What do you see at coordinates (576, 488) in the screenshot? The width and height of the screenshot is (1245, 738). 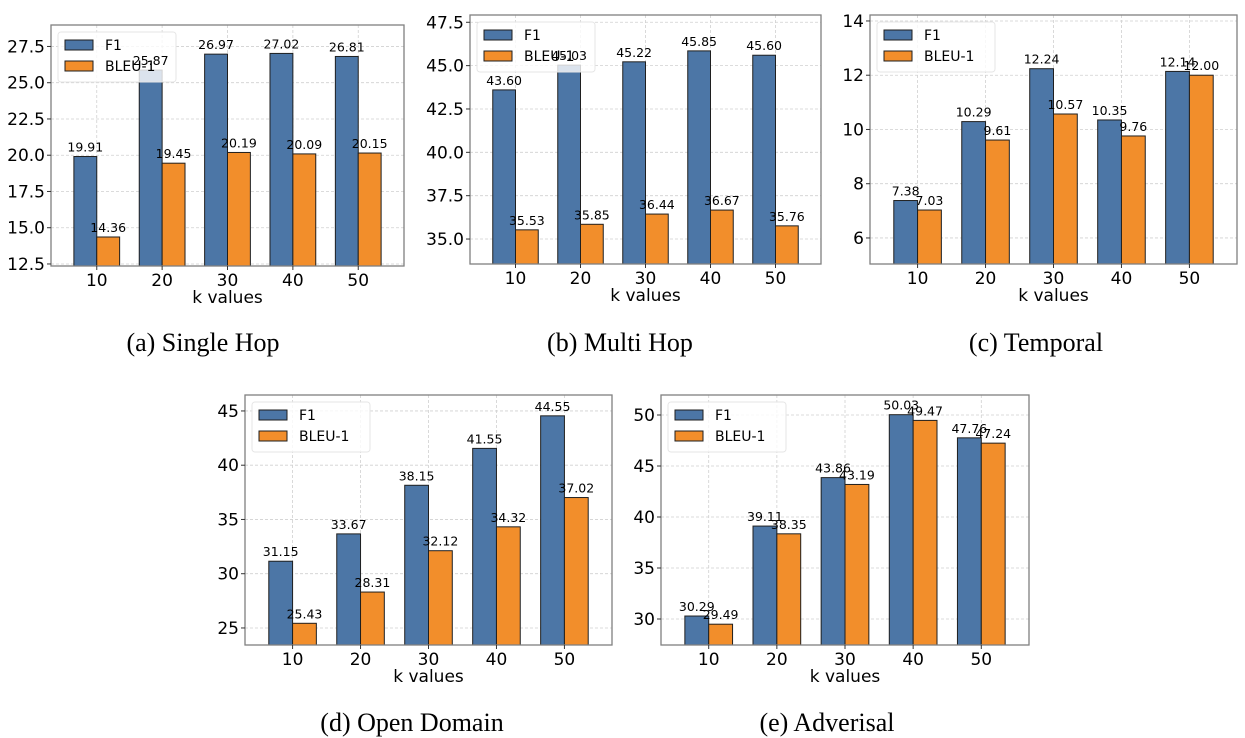 I see `value-label-bleu1-k50: 37.02` at bounding box center [576, 488].